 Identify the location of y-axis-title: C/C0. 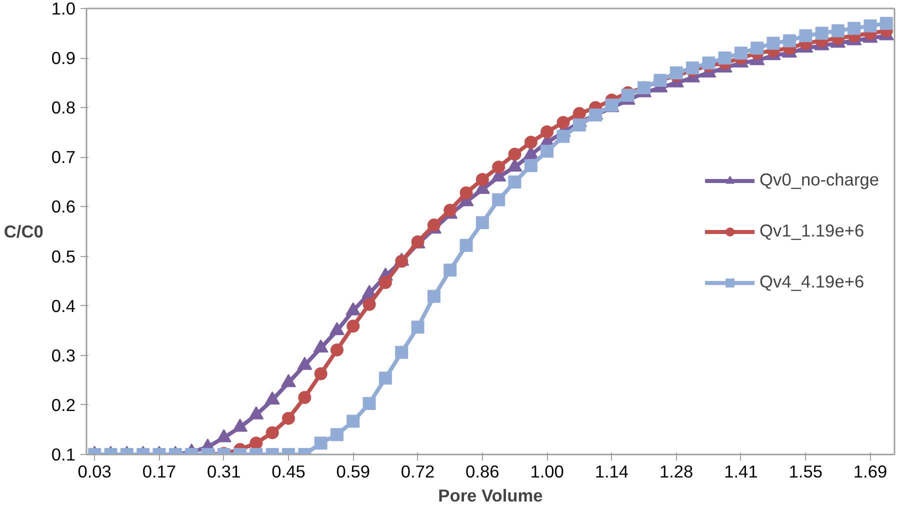
(24, 232).